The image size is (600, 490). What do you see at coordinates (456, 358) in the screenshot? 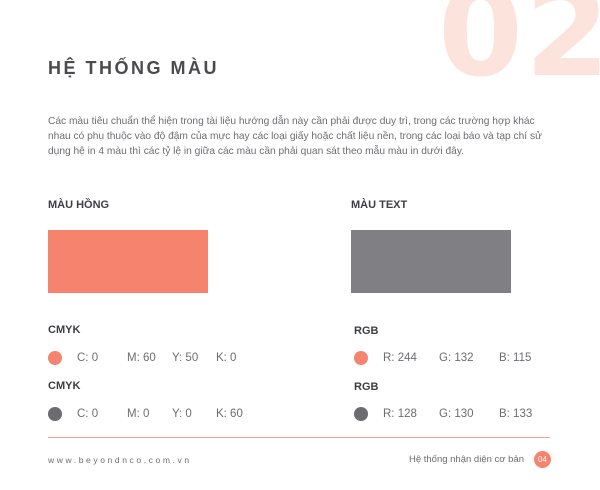
I see `rgb-g-value: G: 132` at bounding box center [456, 358].